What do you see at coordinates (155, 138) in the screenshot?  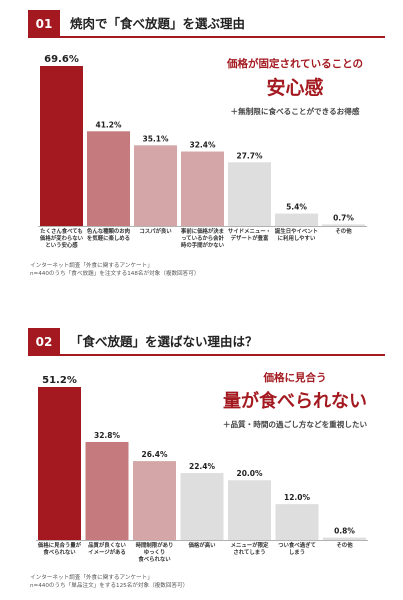 I see `value-label-2: 35.1%` at bounding box center [155, 138].